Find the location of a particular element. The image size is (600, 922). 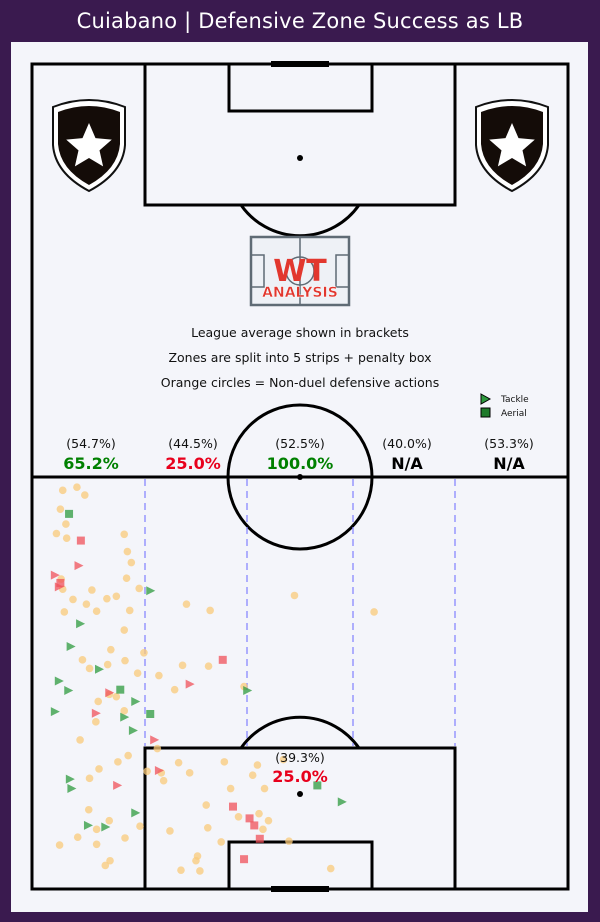

legend: Tackle Aerial is located at coordinates (504, 406).